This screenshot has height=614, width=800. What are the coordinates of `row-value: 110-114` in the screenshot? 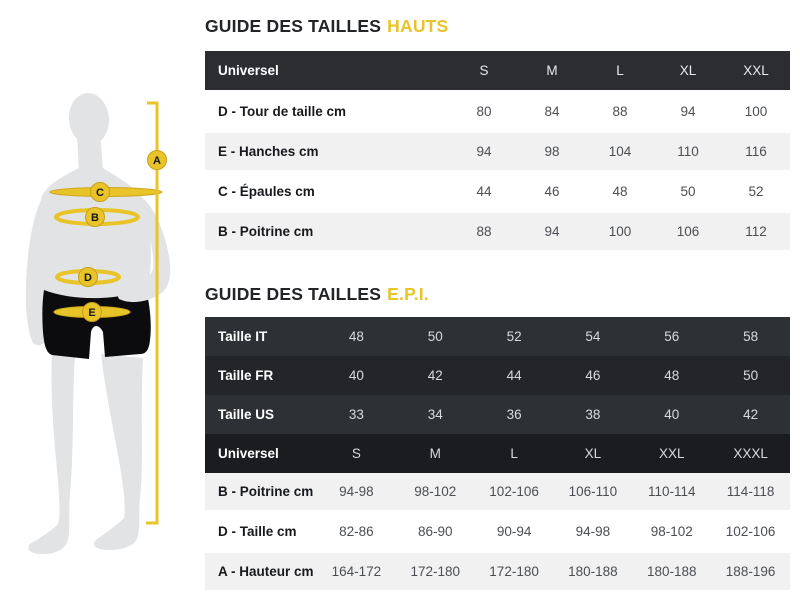 It's located at (671, 491).